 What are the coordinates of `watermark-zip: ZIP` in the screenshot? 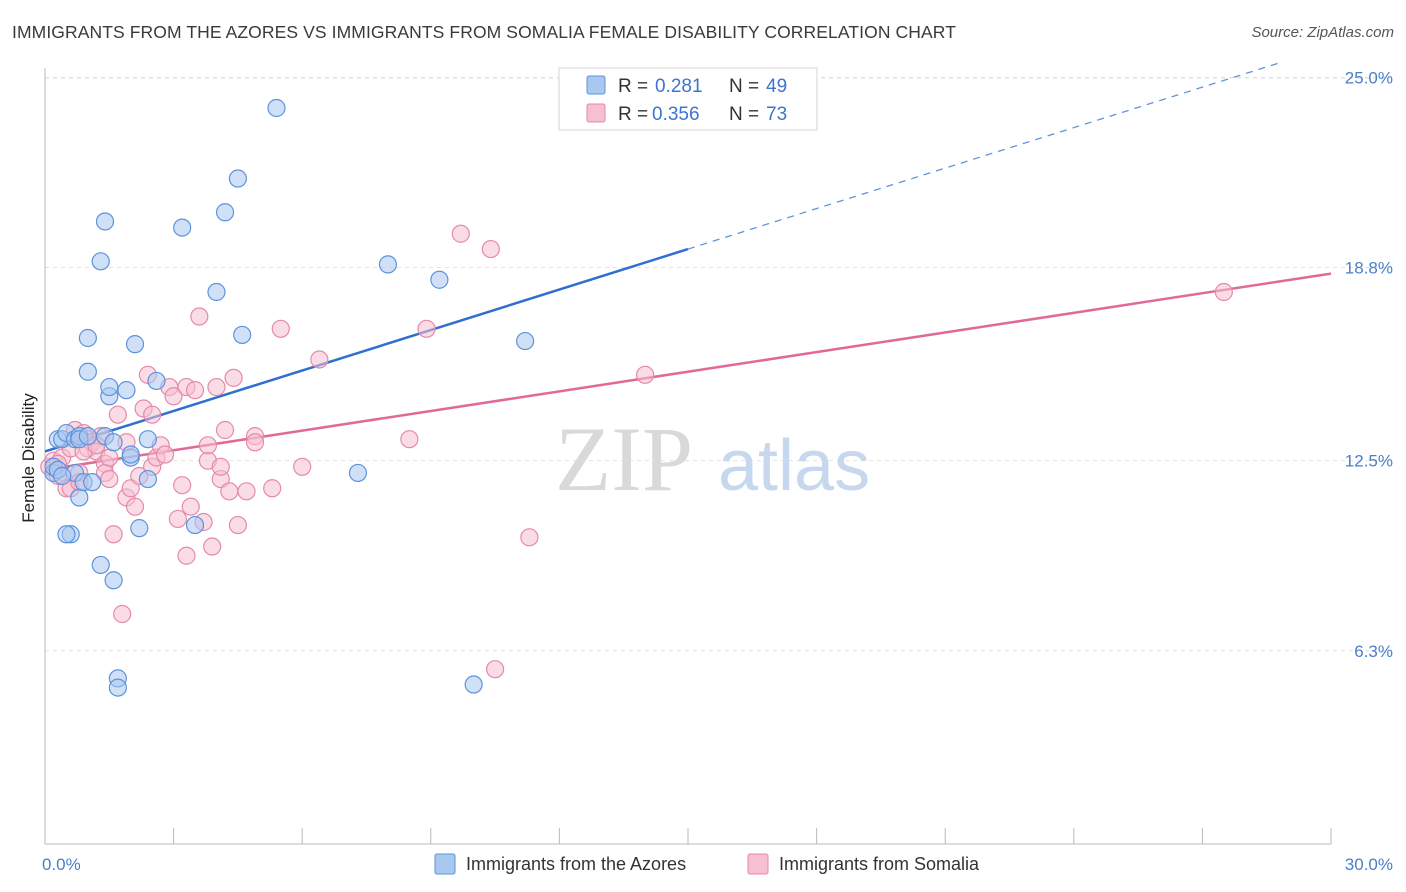 It's located at (624, 459).